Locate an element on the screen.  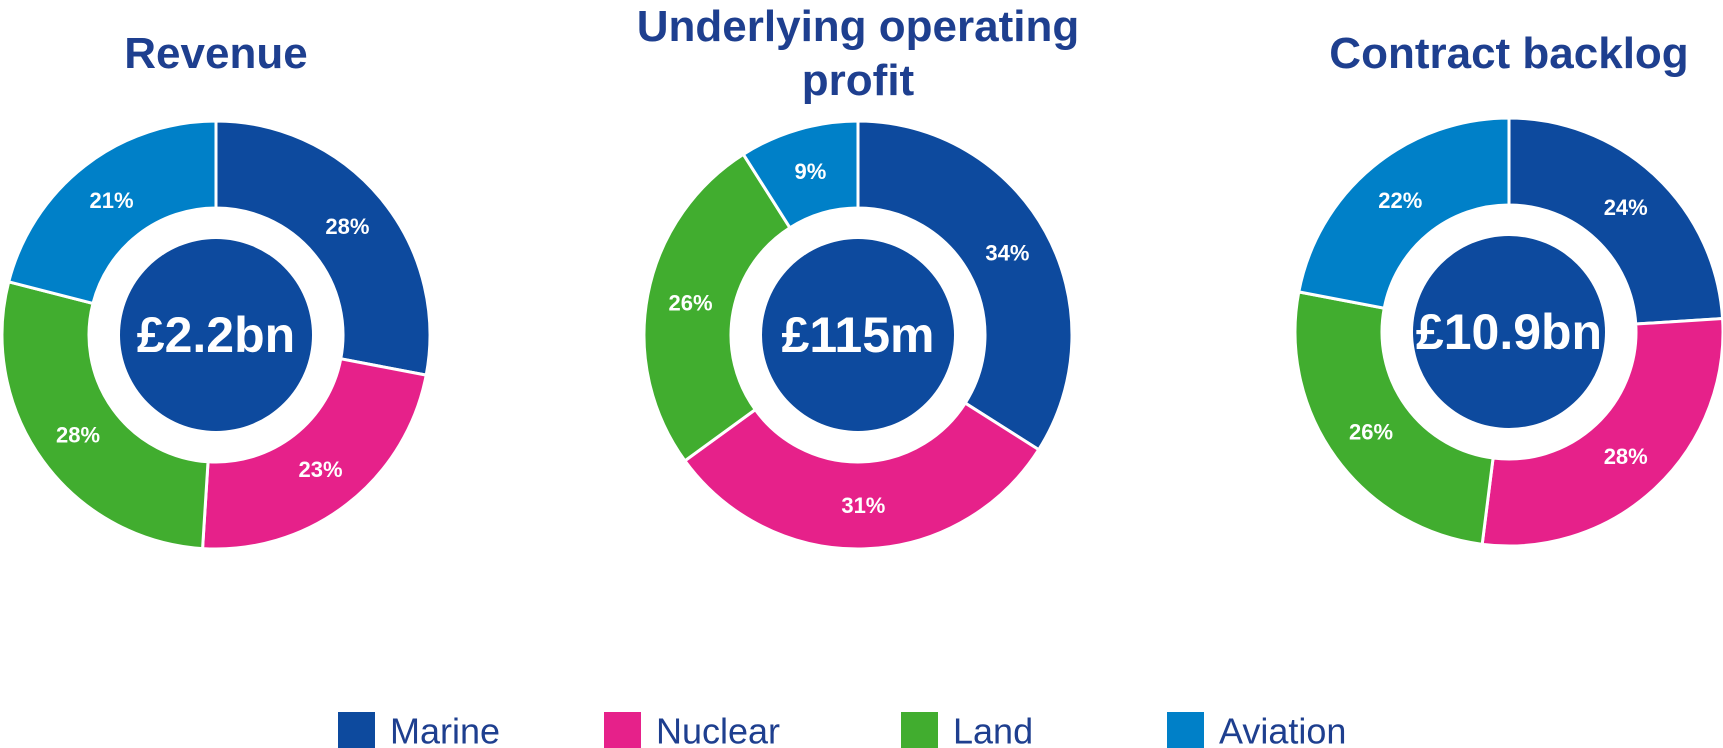
center-label: £10.9bn is located at coordinates (1509, 332).